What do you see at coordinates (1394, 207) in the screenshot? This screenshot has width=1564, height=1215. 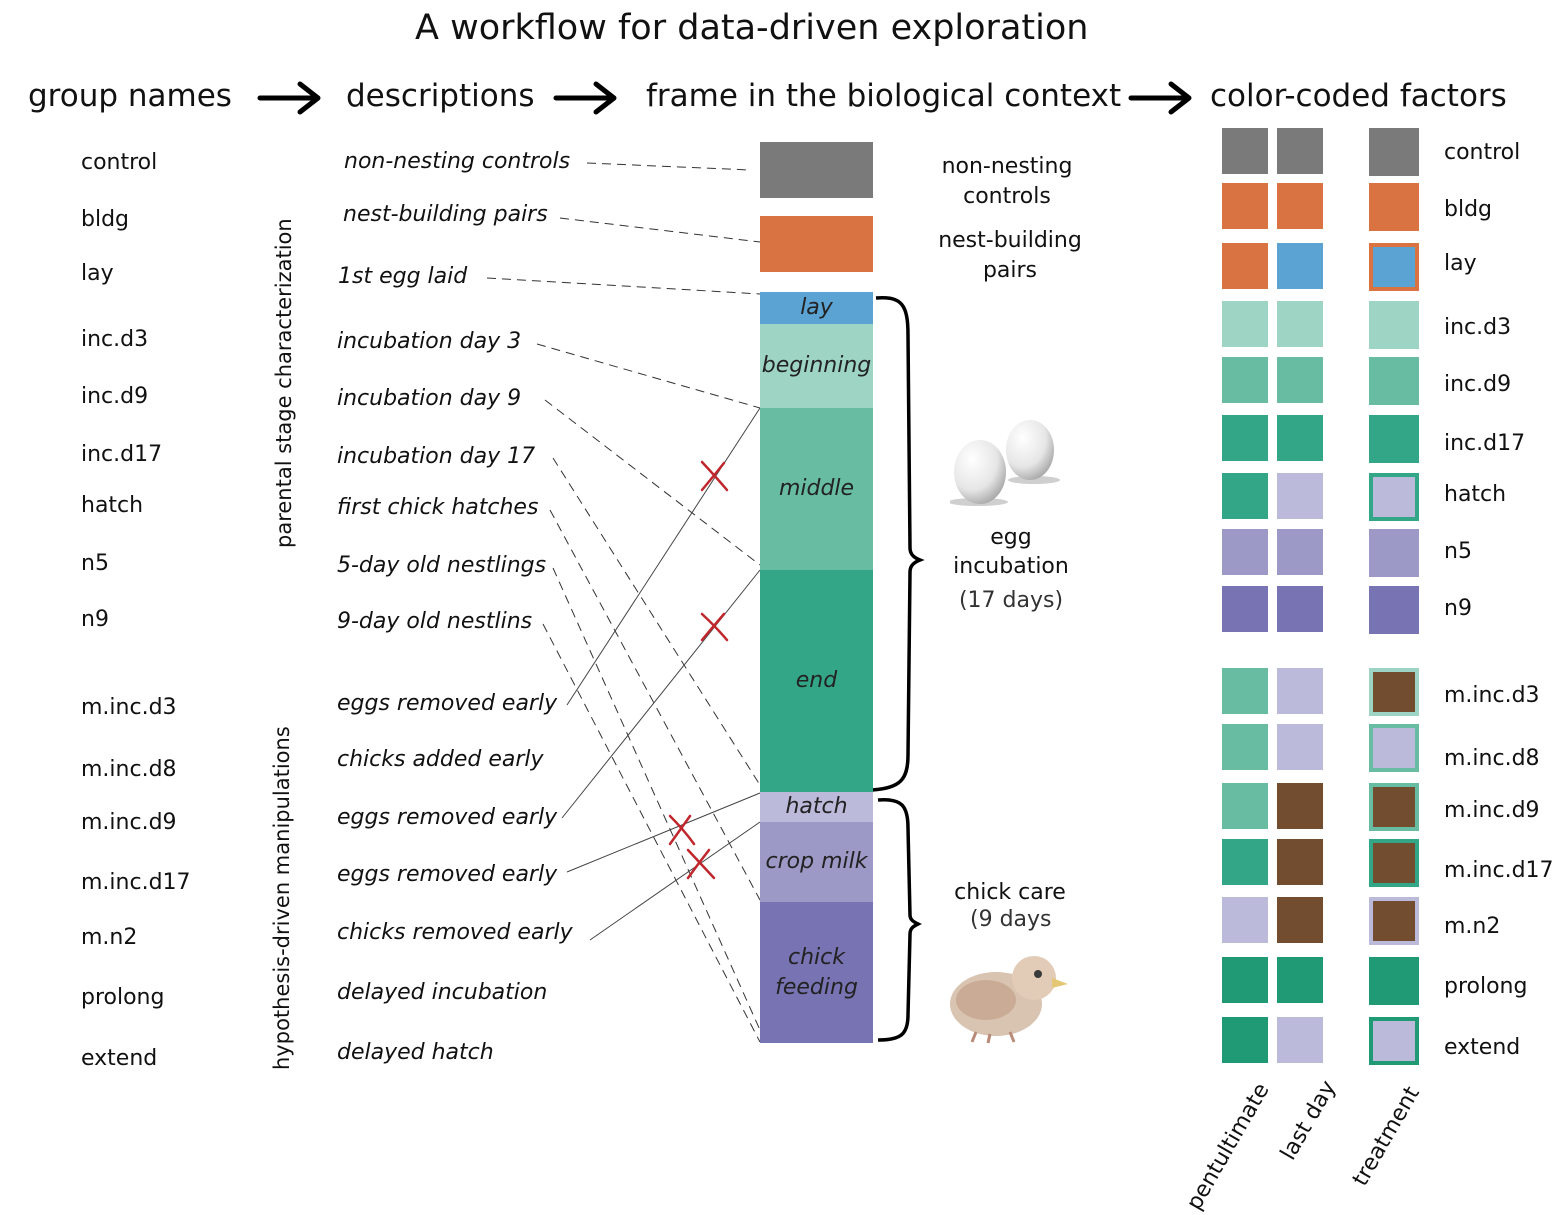 I see `swatch-treatment-bldg` at bounding box center [1394, 207].